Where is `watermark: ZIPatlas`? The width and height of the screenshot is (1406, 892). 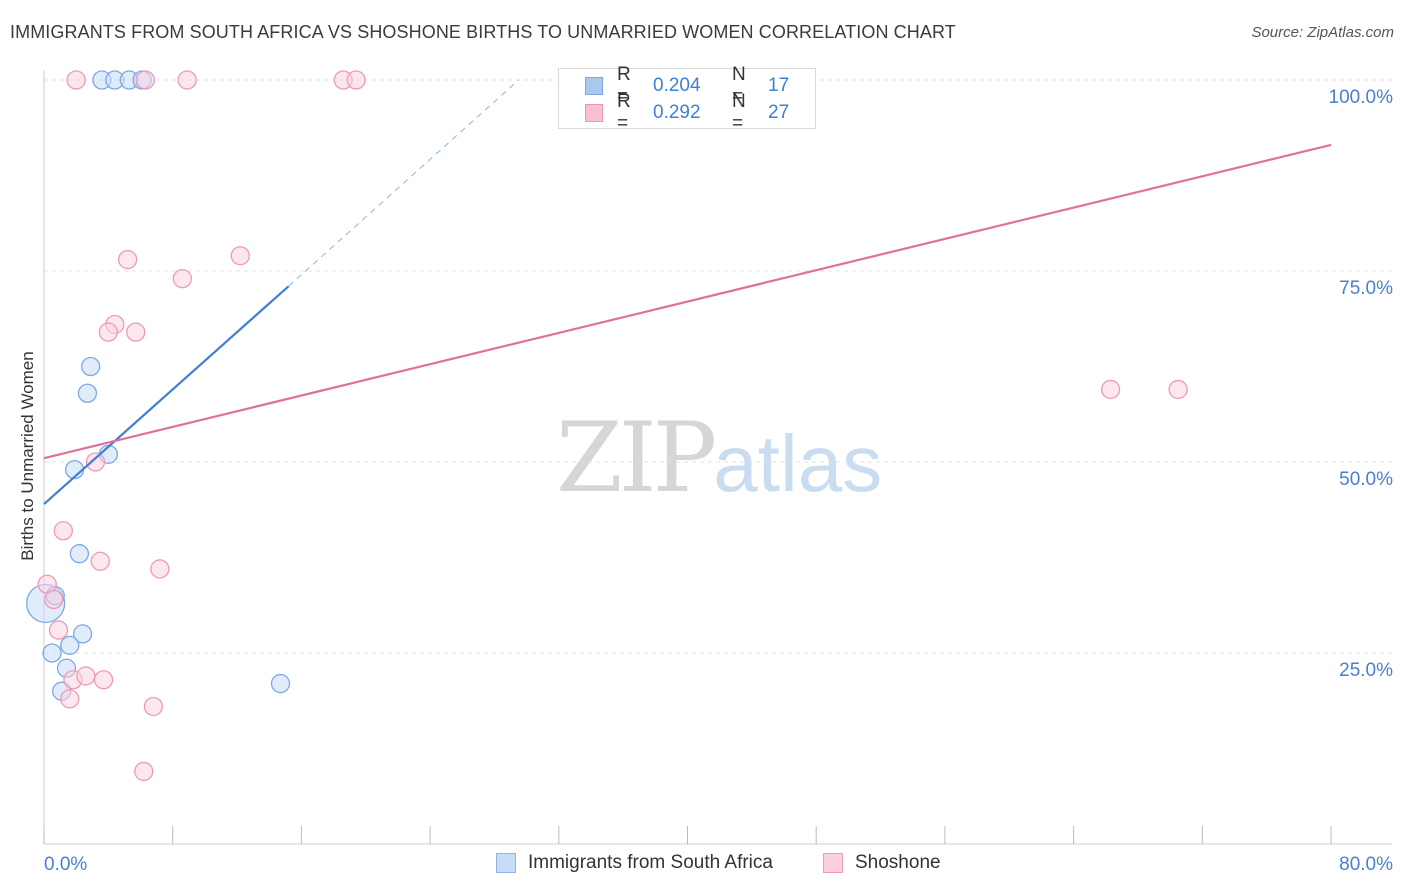
watermark: ZIPatlas is located at coordinates (719, 458).